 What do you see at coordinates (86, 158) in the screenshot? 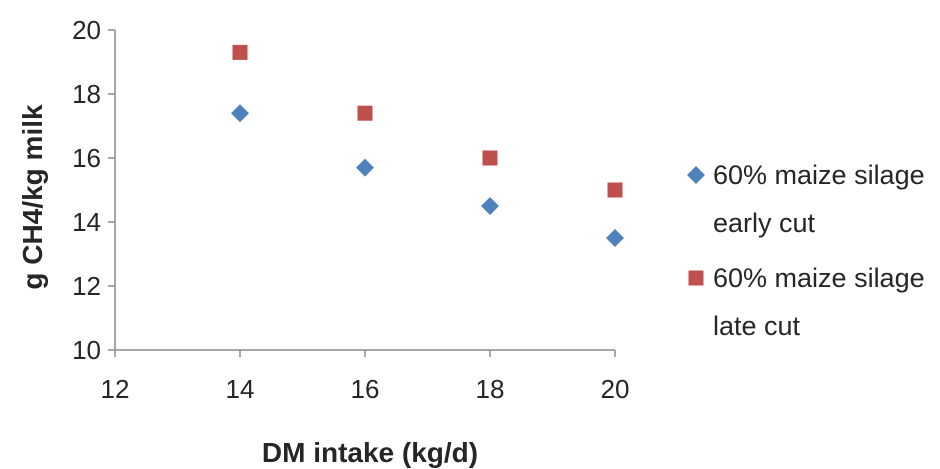
I see `y-tick-label: 16` at bounding box center [86, 158].